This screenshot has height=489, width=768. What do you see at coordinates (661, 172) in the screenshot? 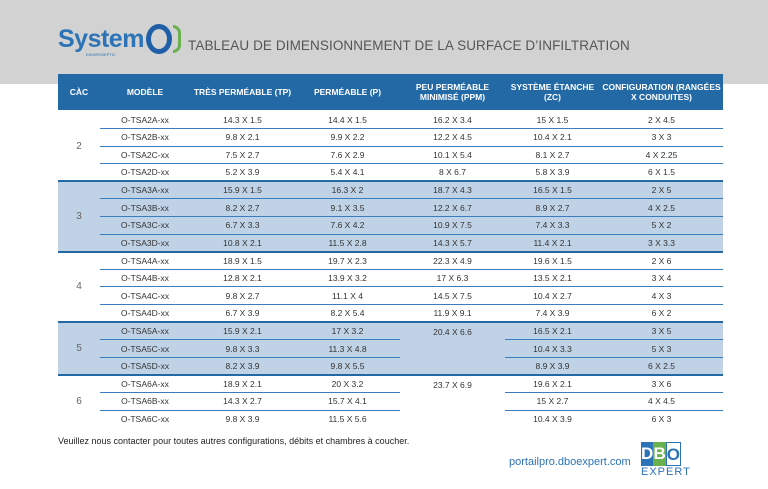
I see `table-cell: 6 X 1.5` at bounding box center [661, 172].